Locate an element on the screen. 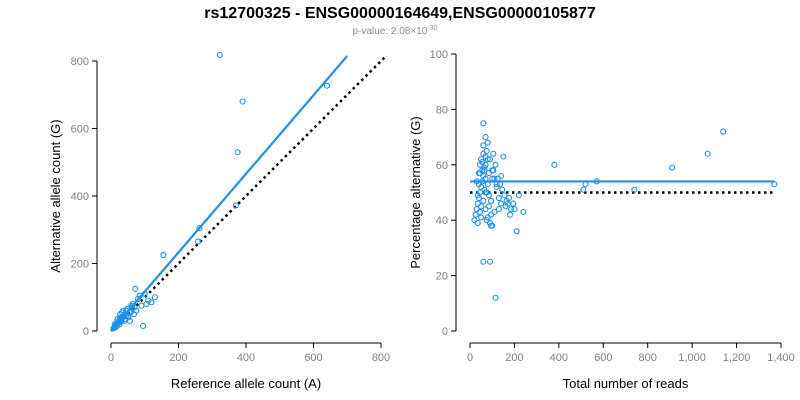 Image resolution: width=800 pixels, height=400 pixels. x-tick-label: 1,400 is located at coordinates (781, 358).